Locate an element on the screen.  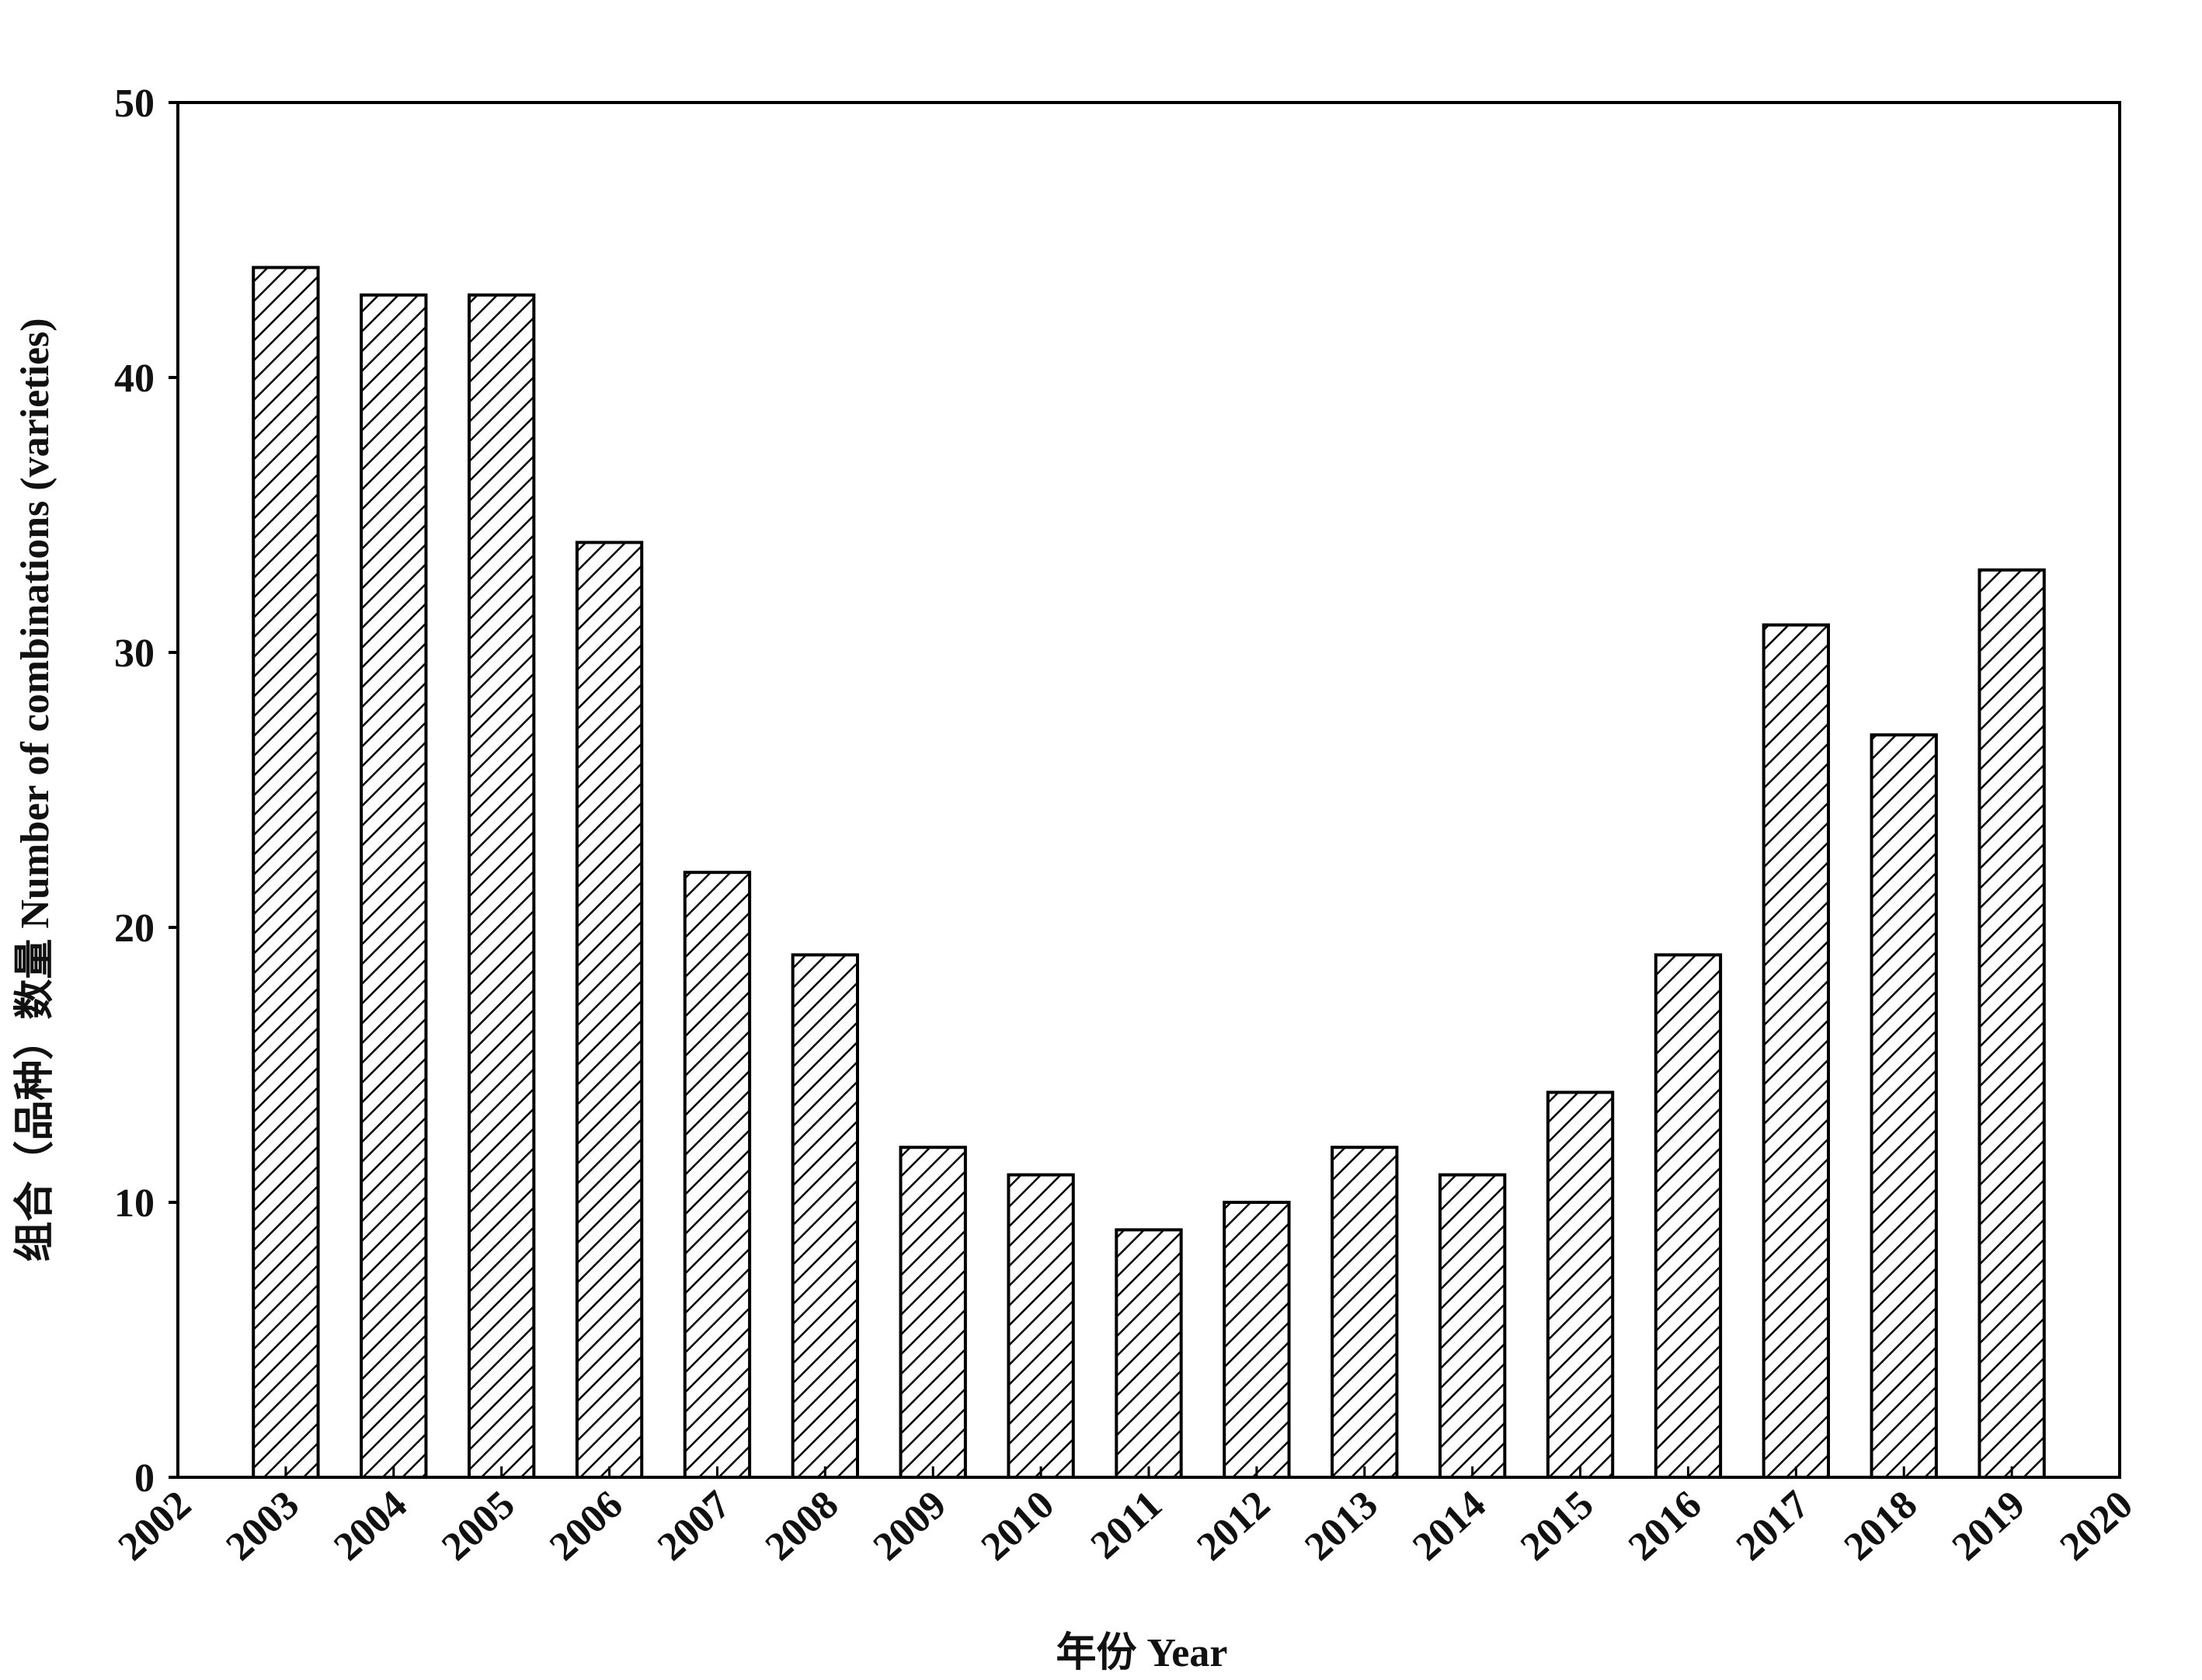
y-tick-label: 30 is located at coordinates (134, 653).